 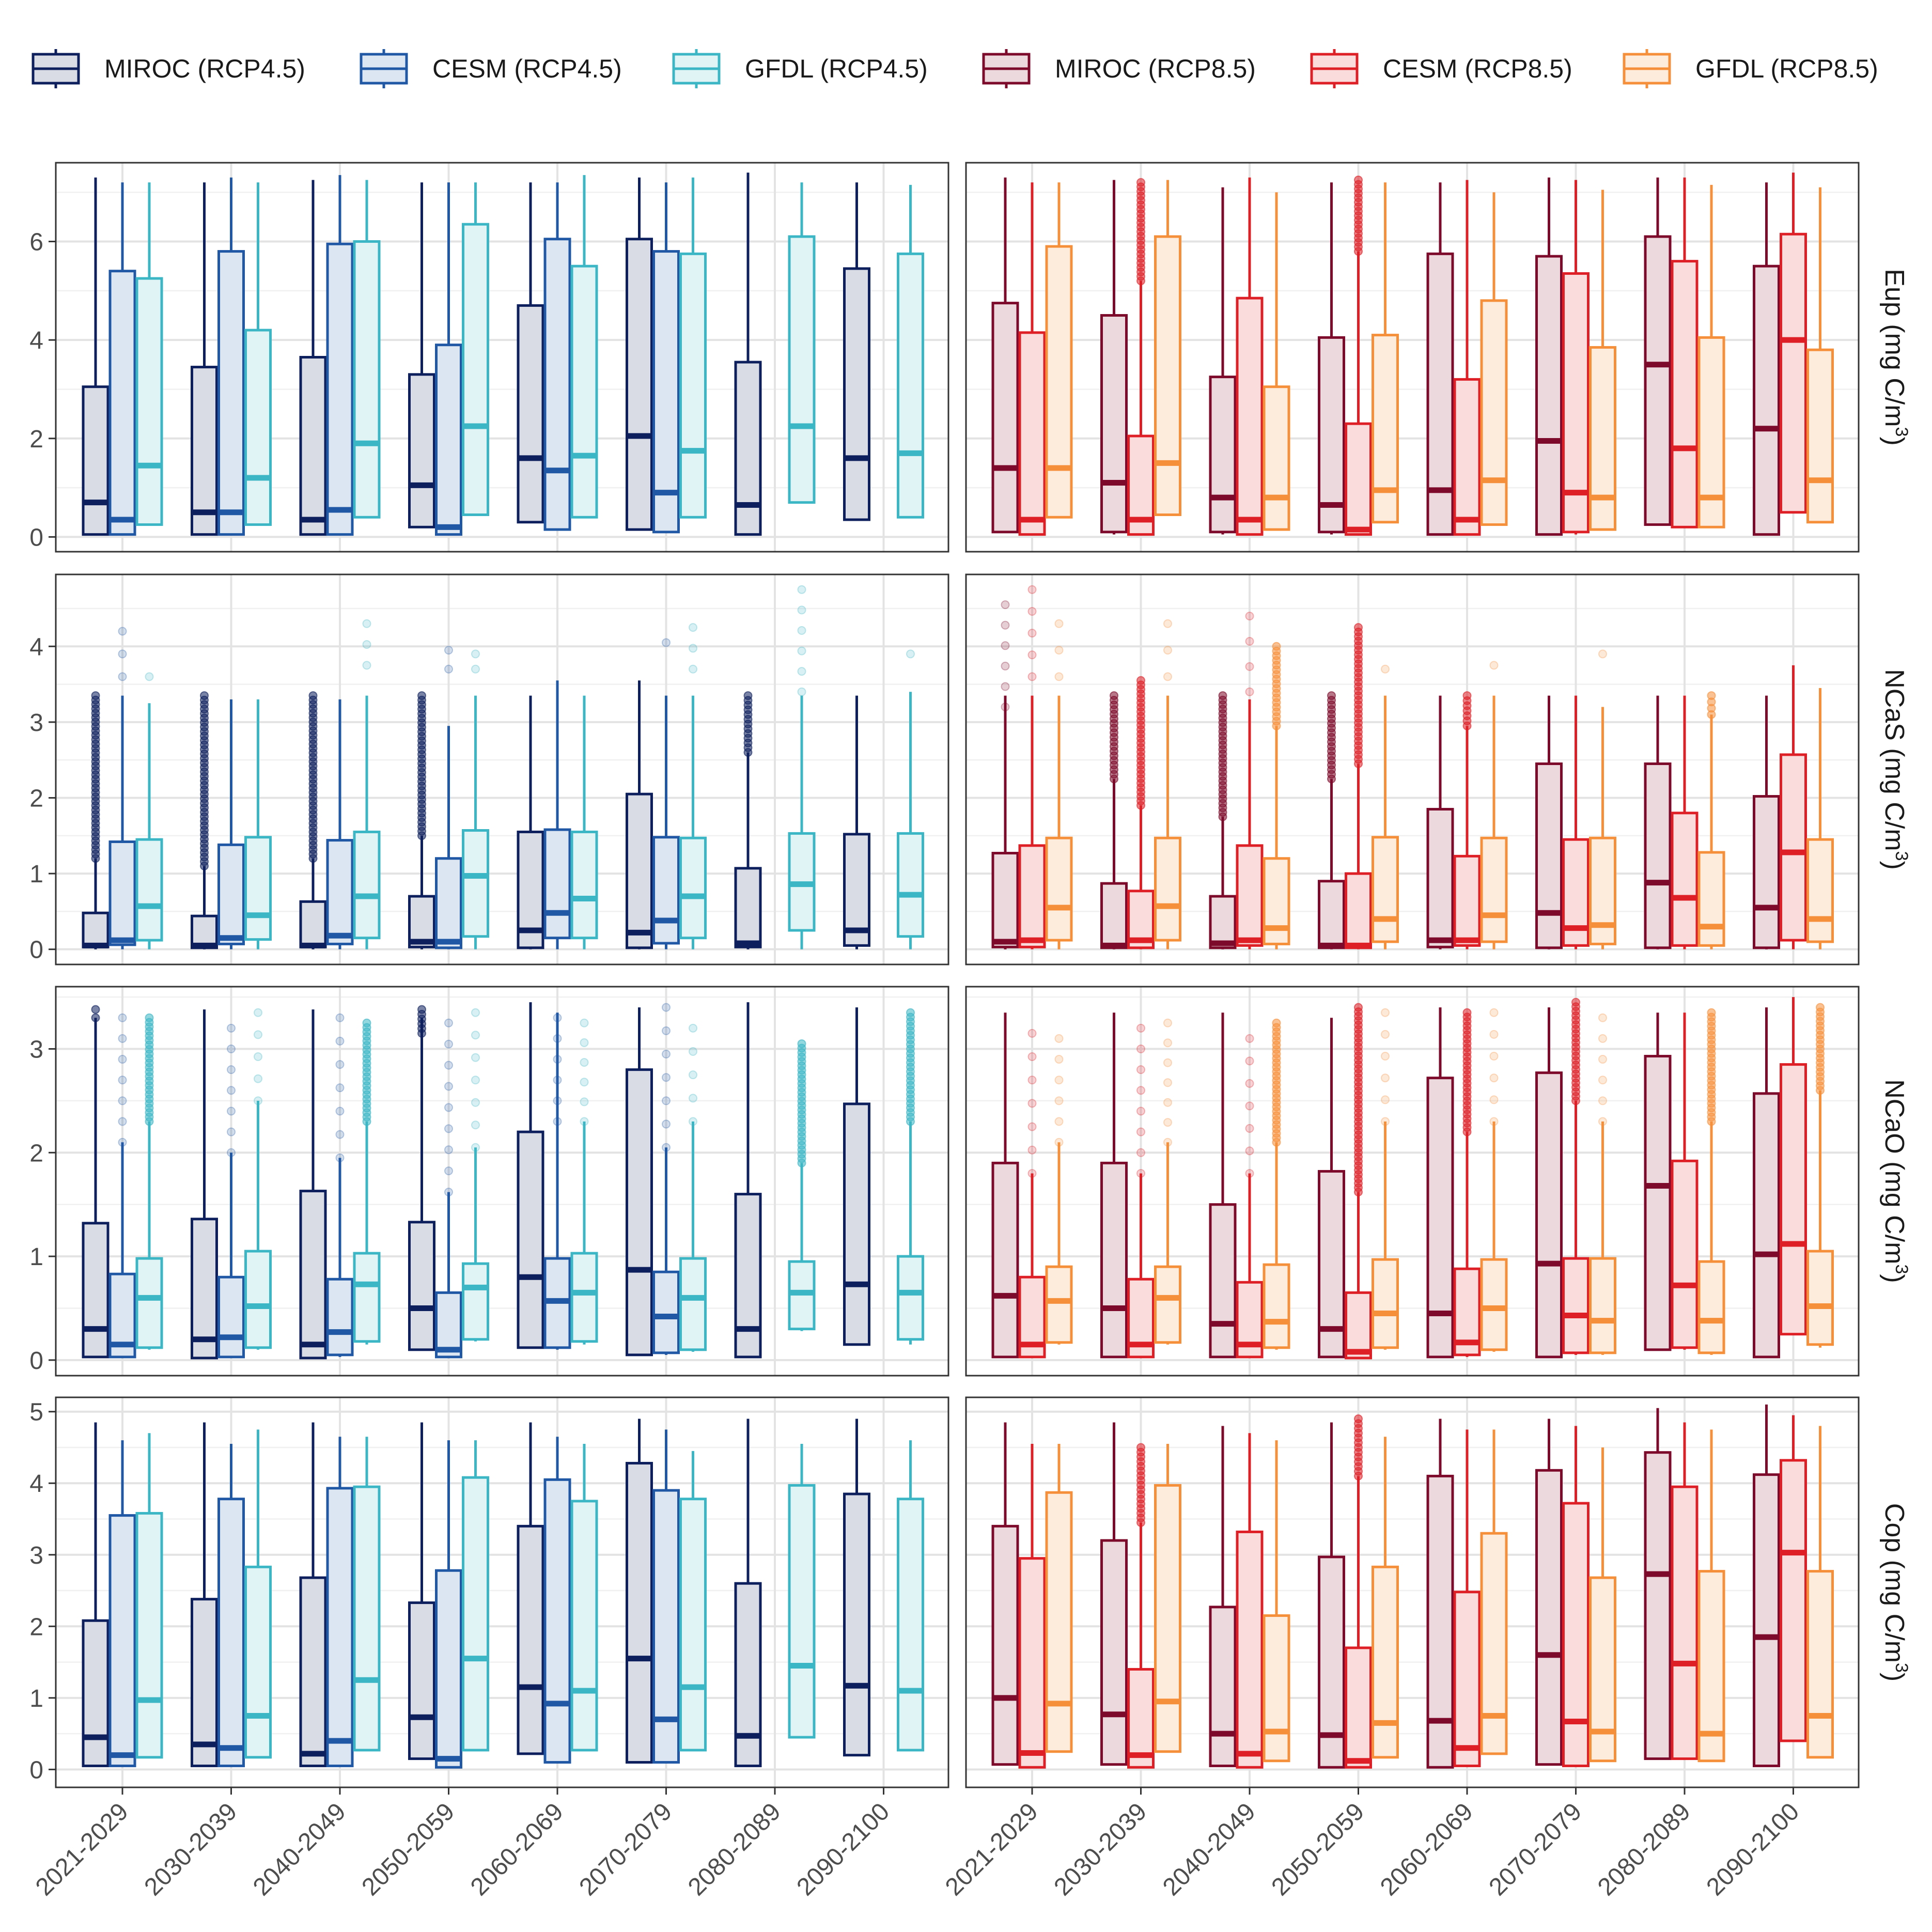 I want to click on y-tick-label: 1, so click(x=36, y=875).